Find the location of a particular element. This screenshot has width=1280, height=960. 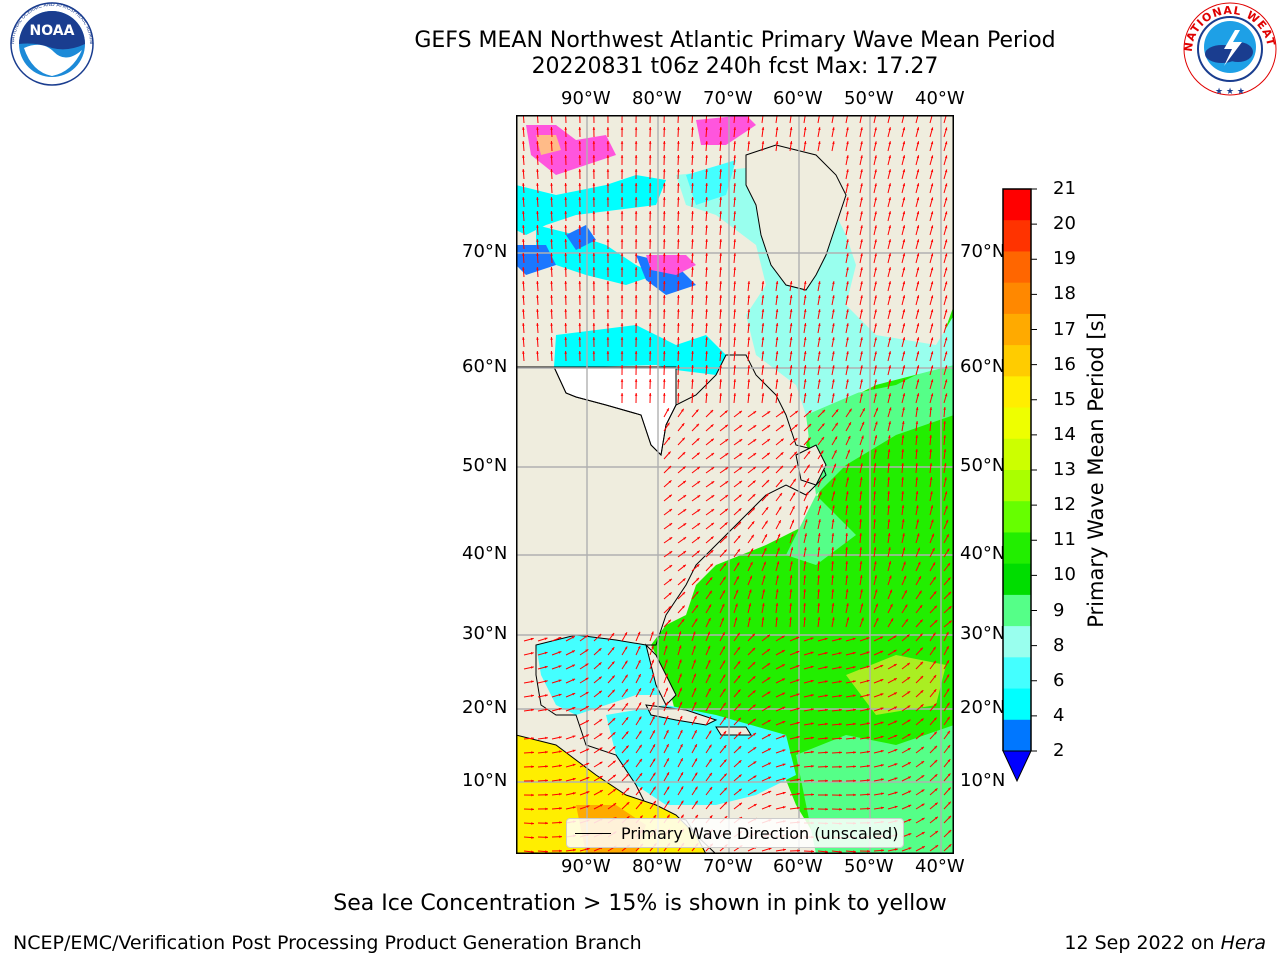

wave-arrow is located at coordinates (945, 119).